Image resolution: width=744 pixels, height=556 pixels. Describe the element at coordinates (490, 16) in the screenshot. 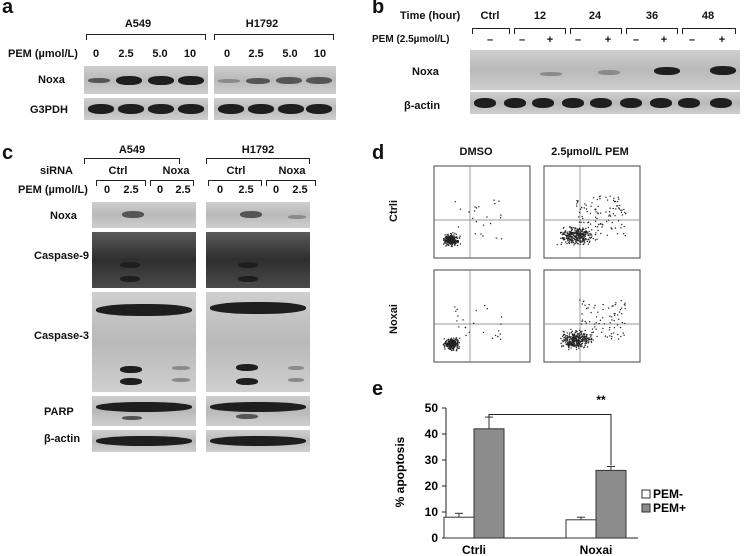

I see `time-point: Ctrl` at that location.